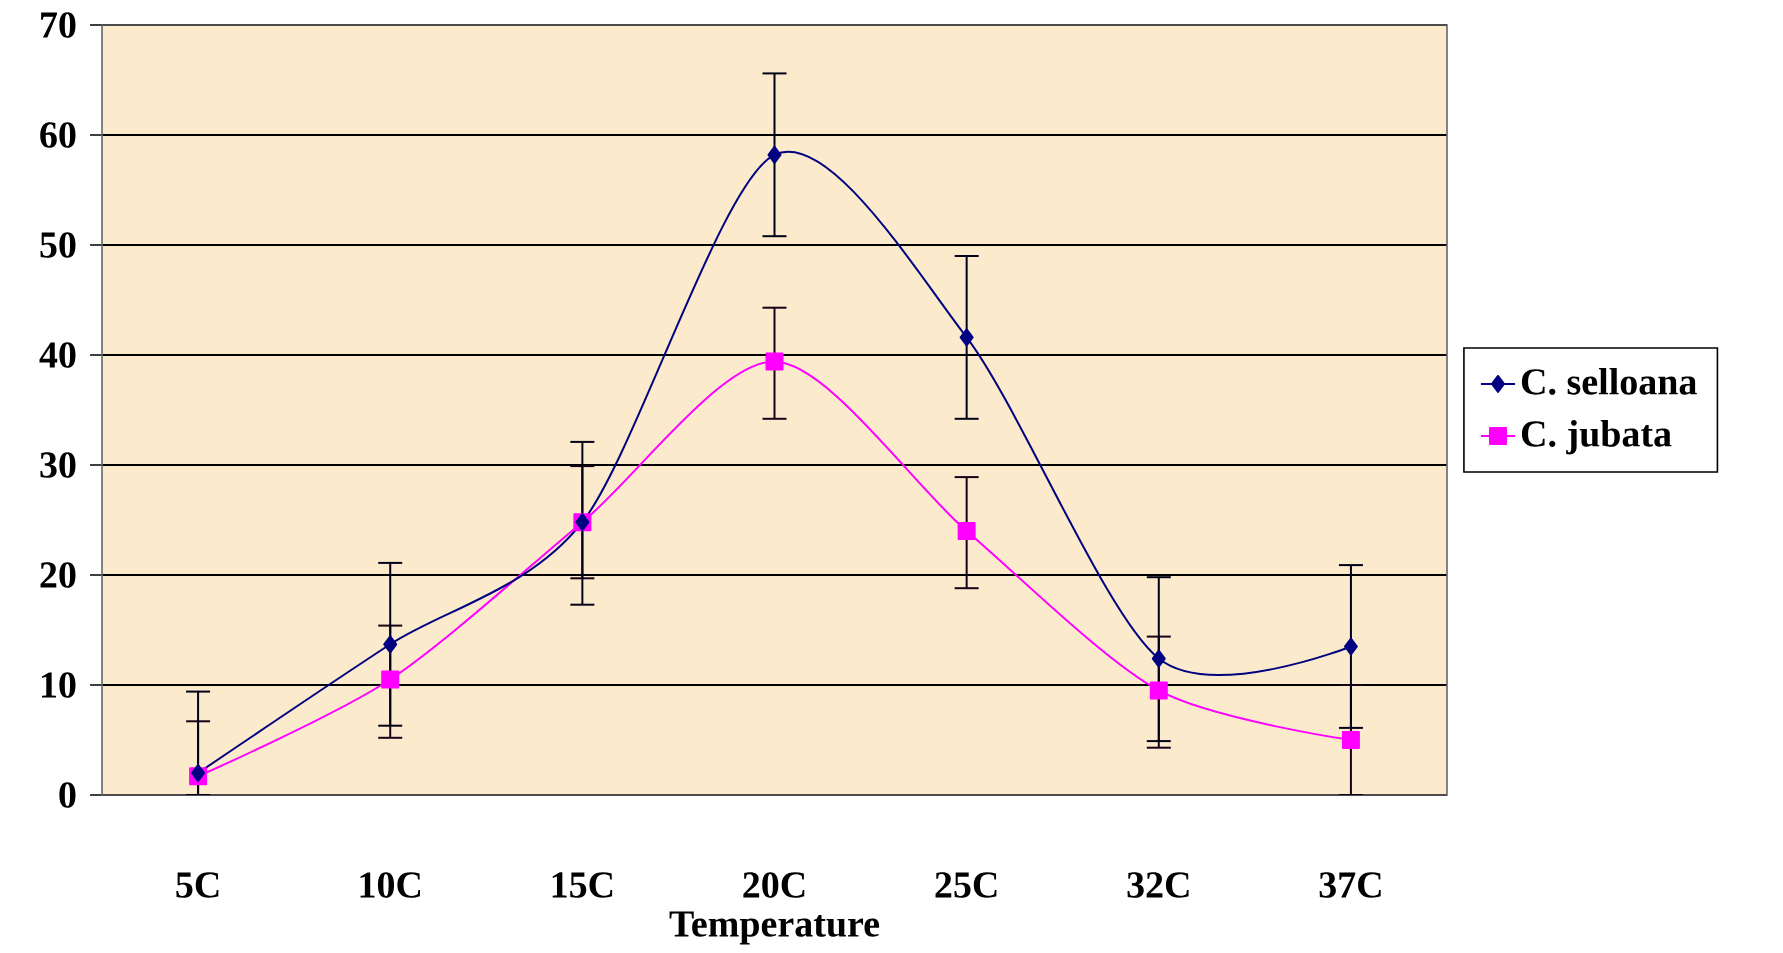  Describe the element at coordinates (67, 795) in the screenshot. I see `y-tick-label: 0` at that location.